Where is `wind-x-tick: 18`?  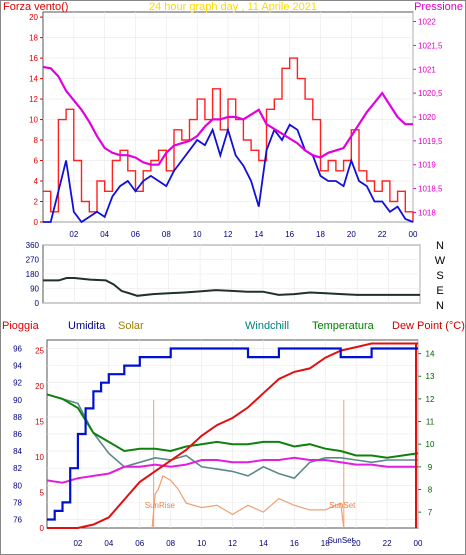 wind-x-tick: 18 is located at coordinates (320, 234).